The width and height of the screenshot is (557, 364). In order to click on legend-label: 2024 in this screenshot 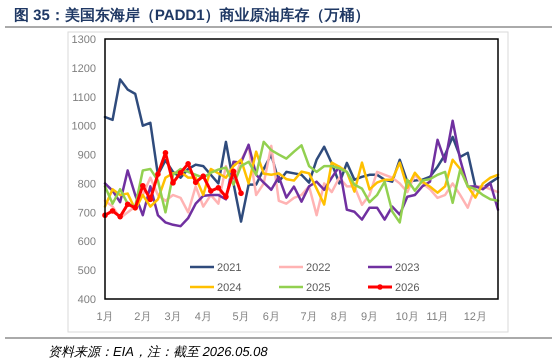, I will do `click(229, 288)`.